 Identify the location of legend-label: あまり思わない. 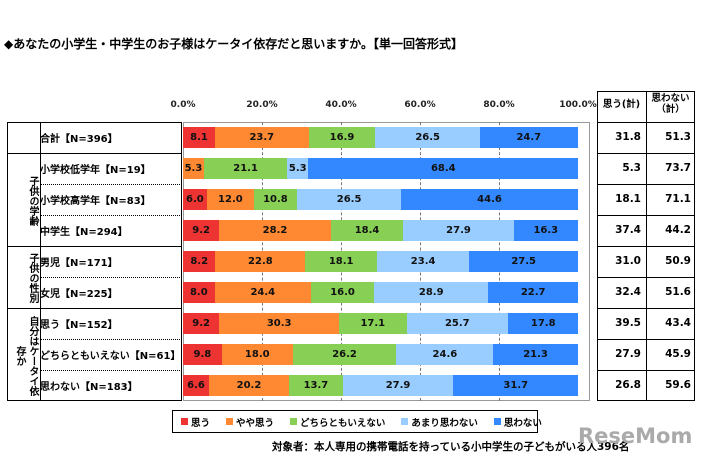
(444, 423).